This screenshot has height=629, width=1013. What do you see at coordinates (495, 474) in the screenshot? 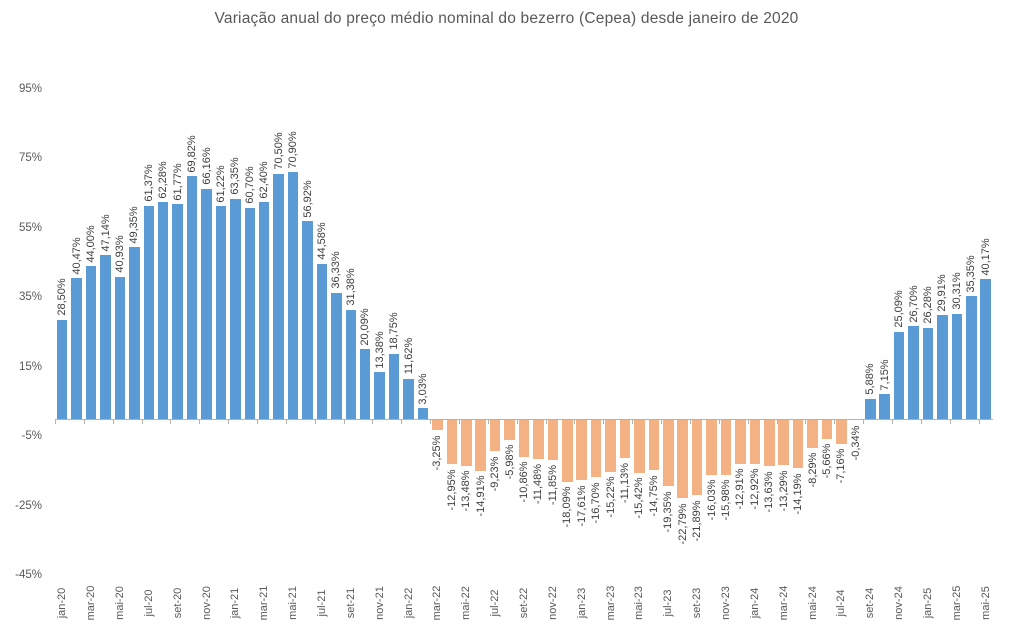
I see `data-label: -9,23%` at bounding box center [495, 474].